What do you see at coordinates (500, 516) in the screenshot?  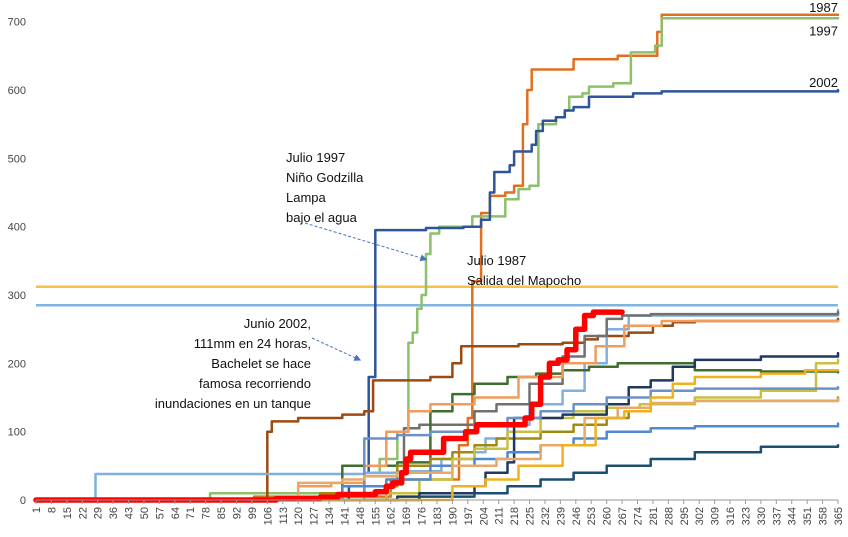 I see `x-tick-label: 211` at bounding box center [500, 516].